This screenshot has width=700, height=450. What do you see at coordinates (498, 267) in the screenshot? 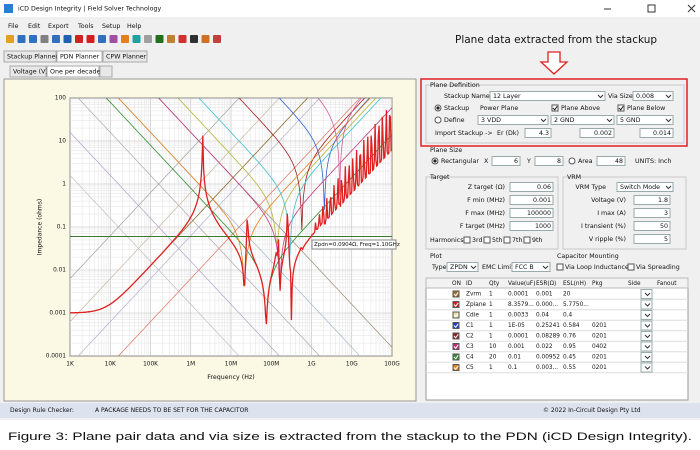
I see `label: EMC Limit` at bounding box center [498, 267].